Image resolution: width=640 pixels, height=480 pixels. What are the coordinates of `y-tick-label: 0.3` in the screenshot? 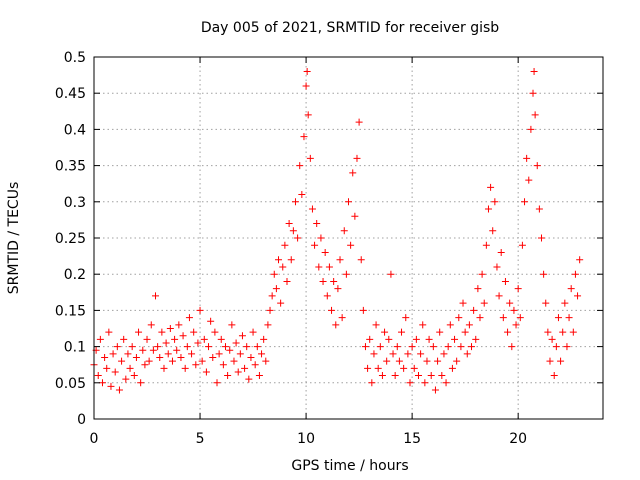 It's located at (75, 203).